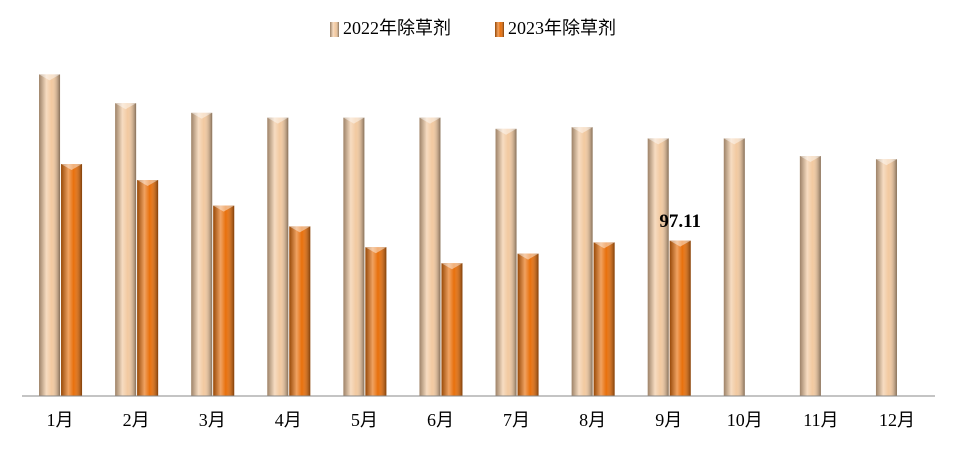 The image size is (958, 454). I want to click on x-tick-label: 11月, so click(820, 420).